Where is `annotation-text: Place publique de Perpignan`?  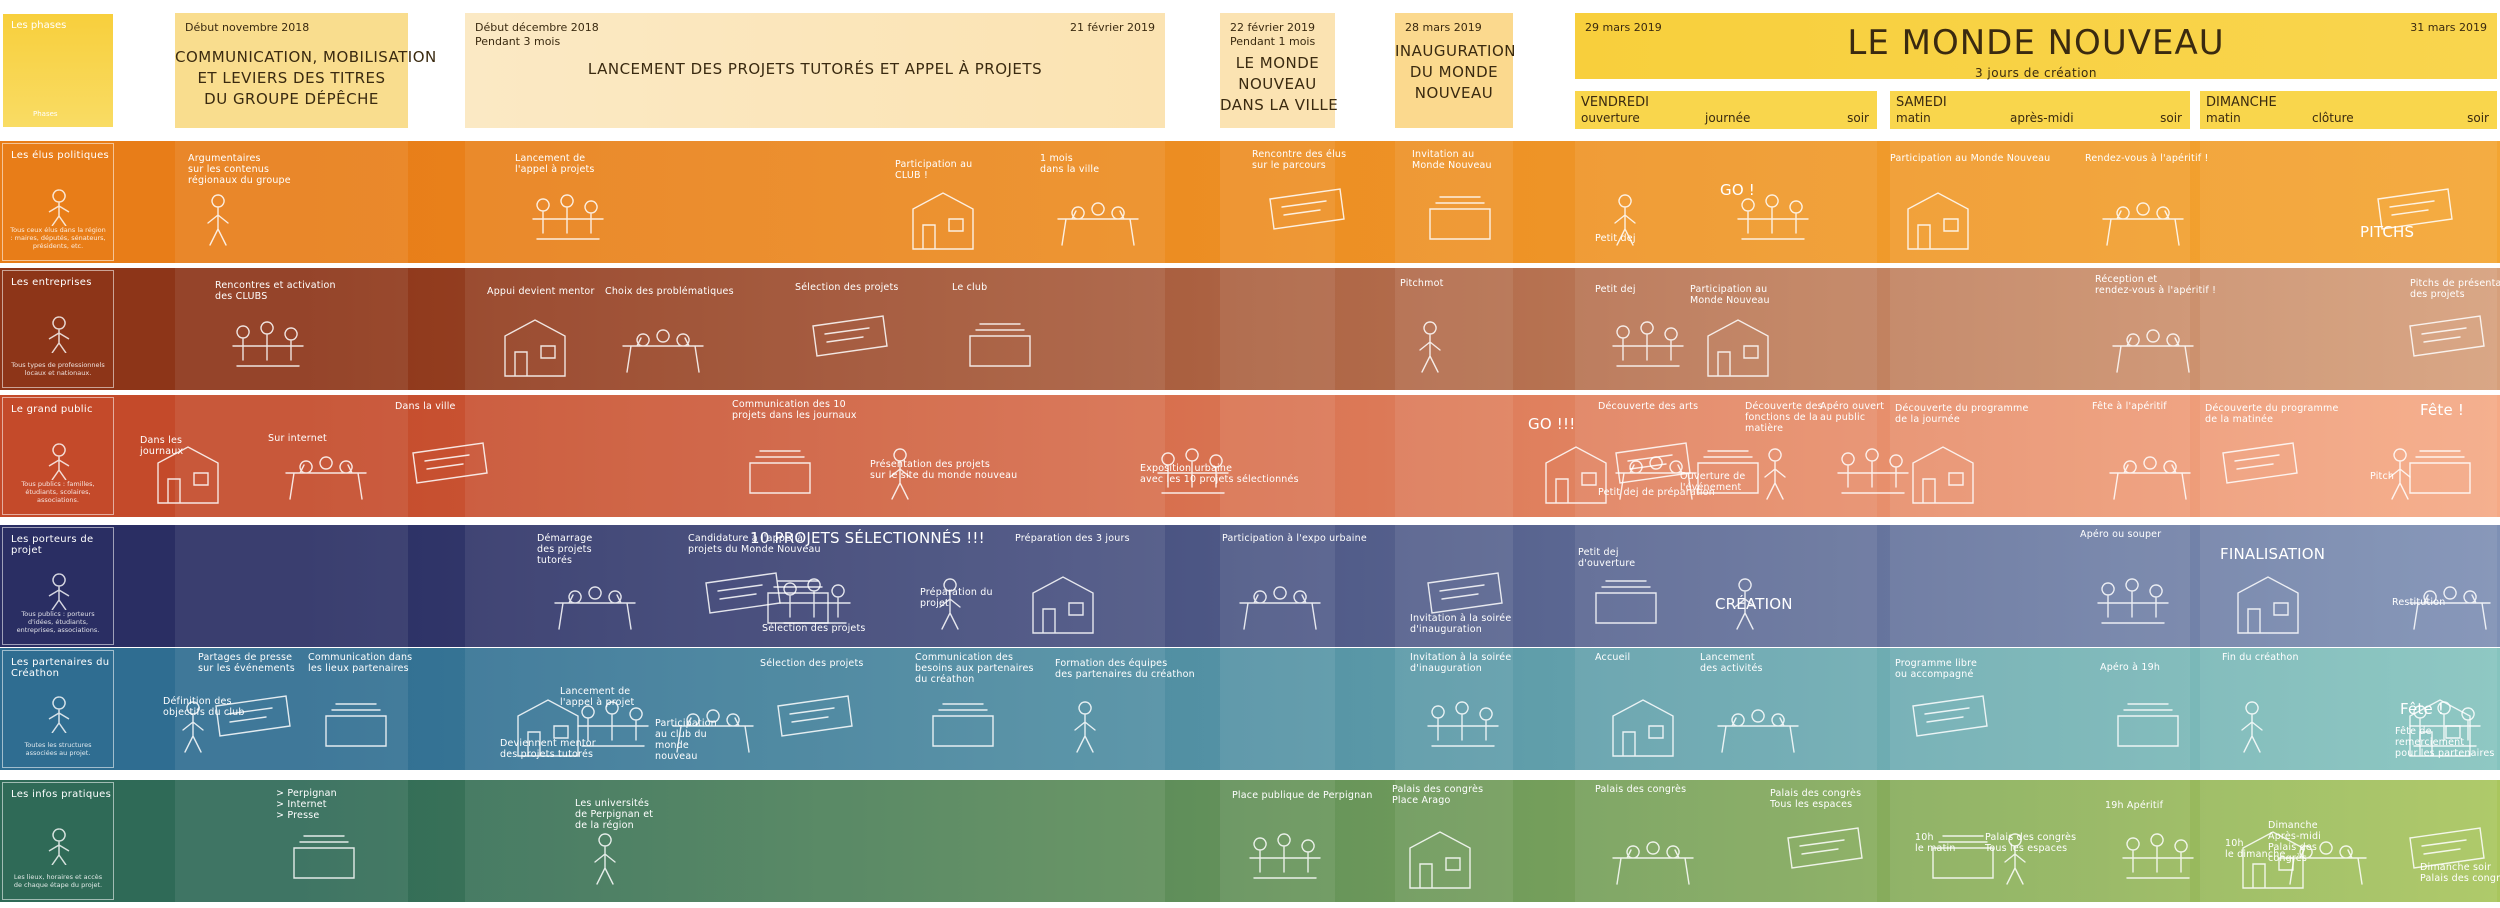 annotation-text: Place publique de Perpignan is located at coordinates (1302, 795).